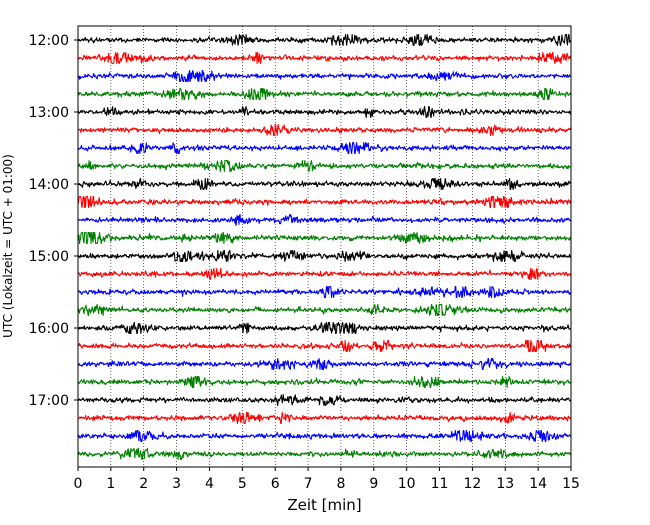  Describe the element at coordinates (49, 41) in the screenshot. I see `y-tick-label: 12:00` at that location.